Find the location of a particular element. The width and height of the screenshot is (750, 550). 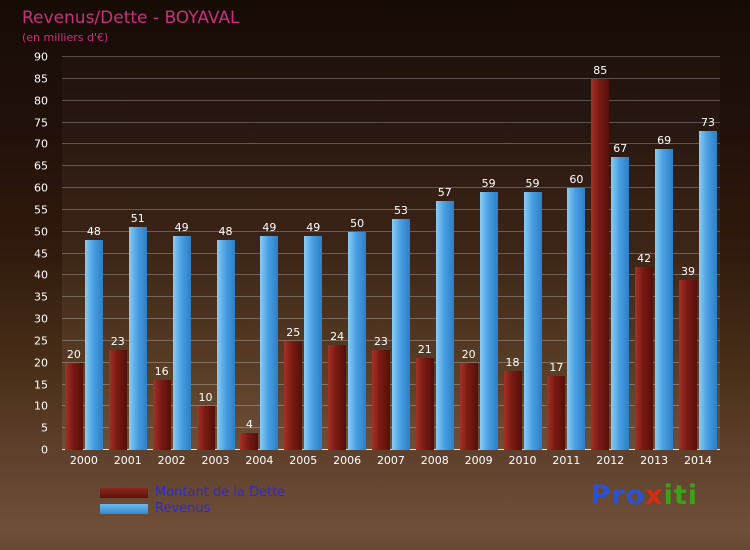

bar-revenus-2004: 49 is located at coordinates (269, 253).